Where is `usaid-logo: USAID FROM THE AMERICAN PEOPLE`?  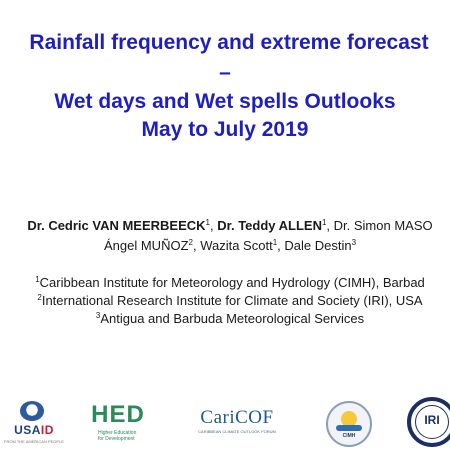
usaid-logo: USAID FROM THE AMERICAN PEOPLE is located at coordinates (34, 425).